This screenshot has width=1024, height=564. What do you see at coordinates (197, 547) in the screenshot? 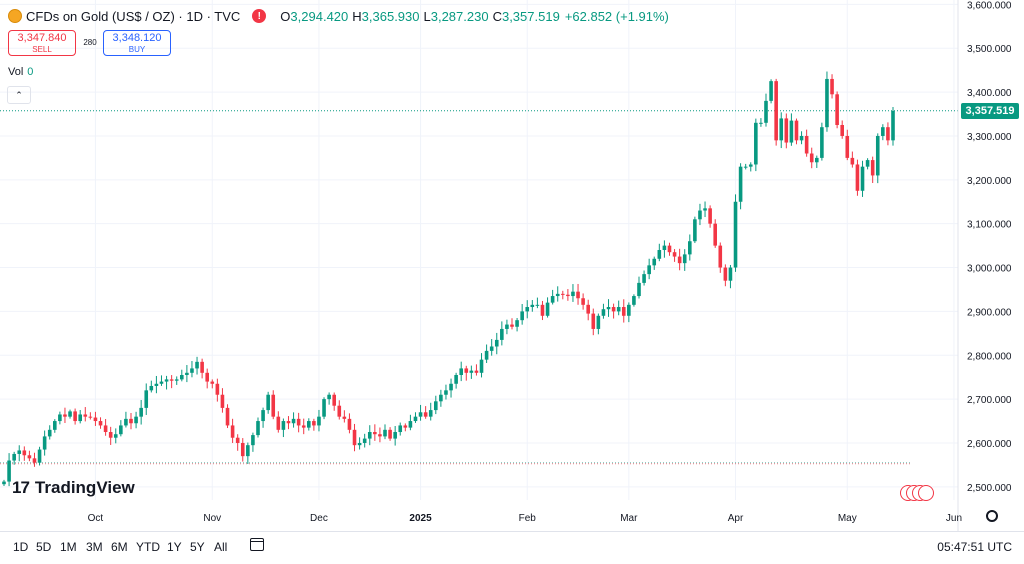
I see `timeframe-5y: 5Y` at bounding box center [197, 547].